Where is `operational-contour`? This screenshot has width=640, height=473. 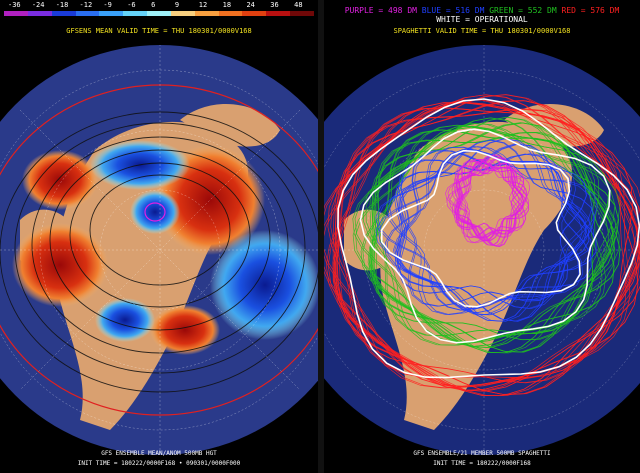
operational-contour is located at coordinates (480, 228).